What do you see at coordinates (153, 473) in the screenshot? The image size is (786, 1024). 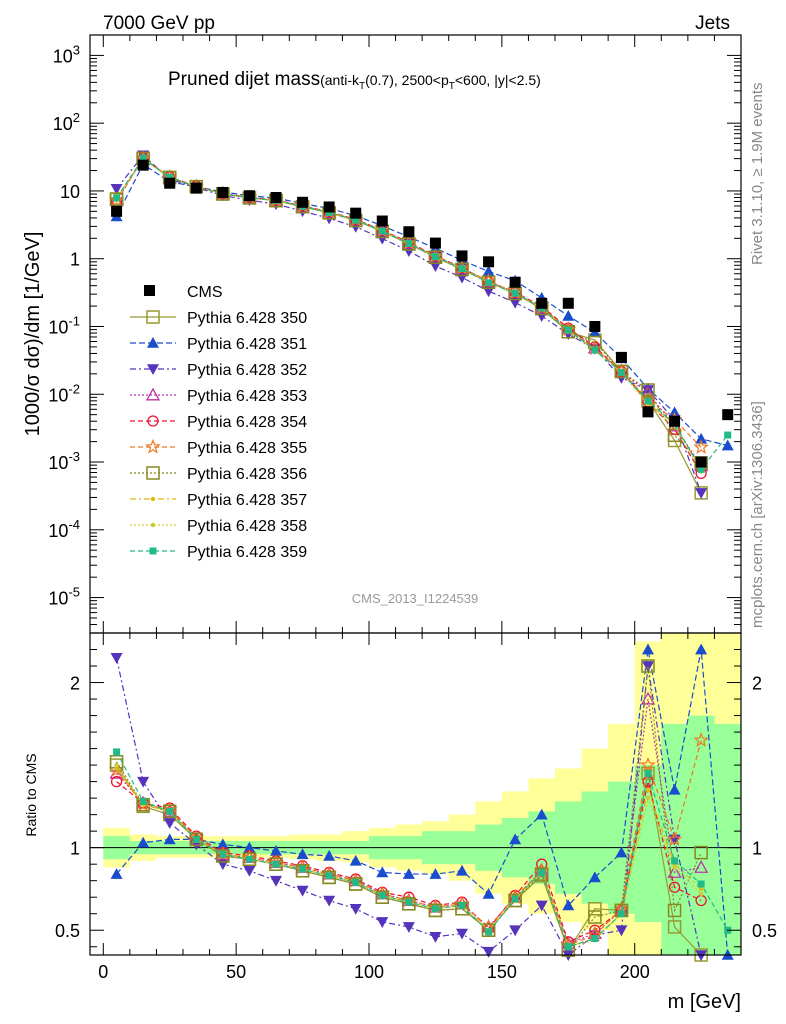 I see `legend-marker-p356` at bounding box center [153, 473].